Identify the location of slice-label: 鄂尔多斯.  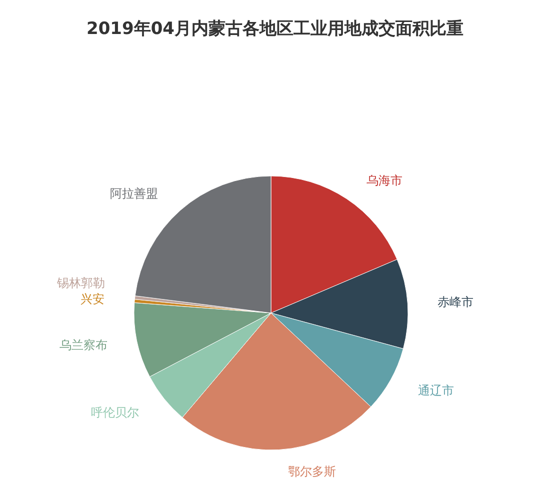
(312, 471).